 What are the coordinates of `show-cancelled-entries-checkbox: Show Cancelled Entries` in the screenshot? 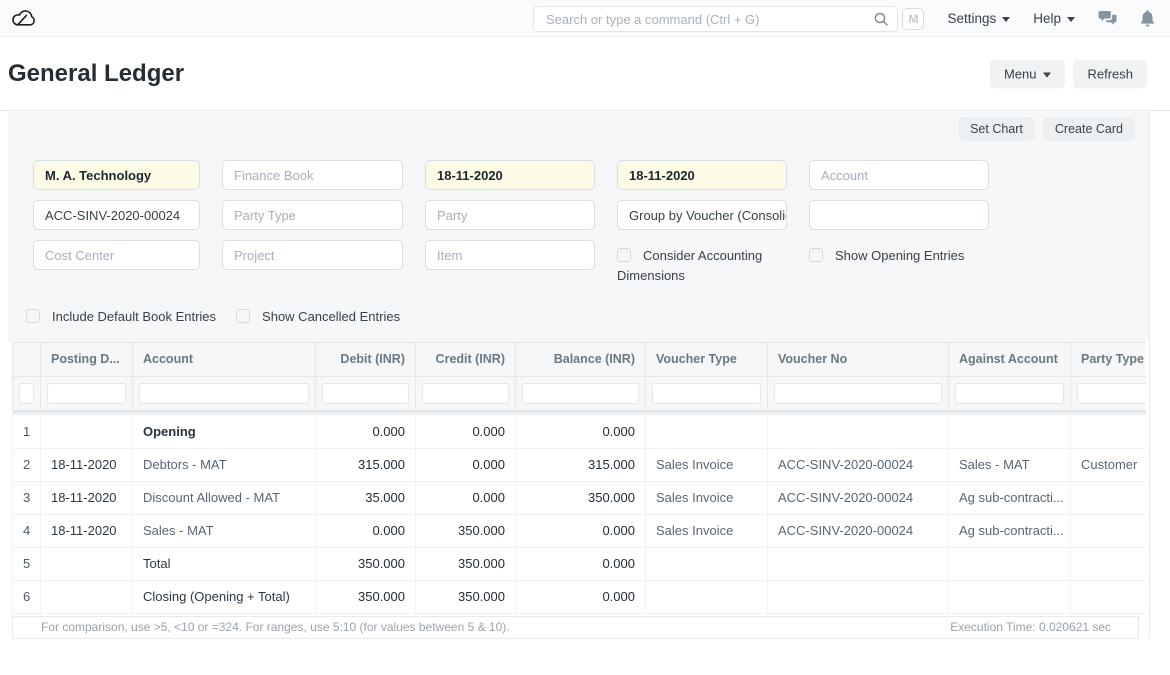 It's located at (318, 317).